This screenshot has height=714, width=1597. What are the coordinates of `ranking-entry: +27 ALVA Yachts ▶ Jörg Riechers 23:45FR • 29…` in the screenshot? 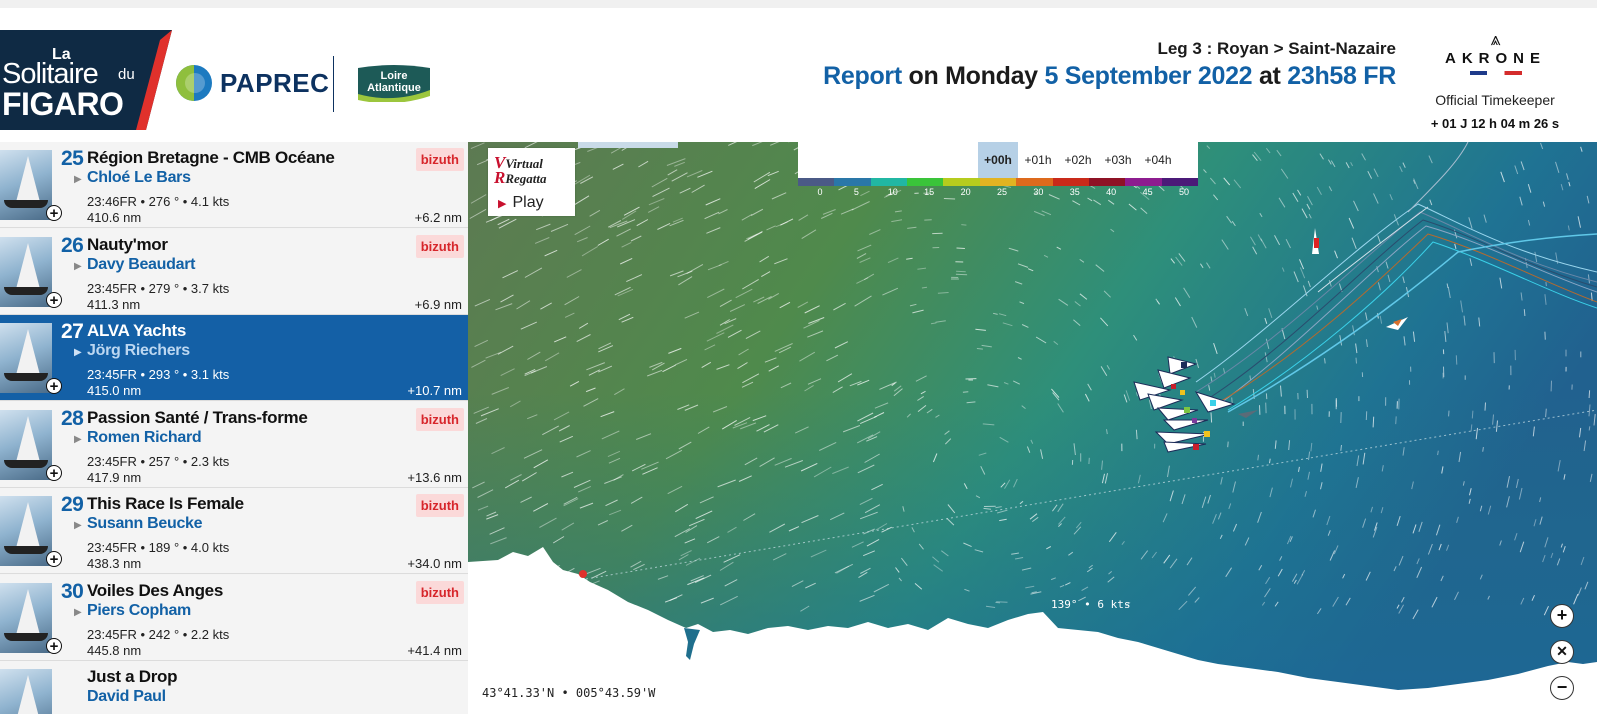 It's located at (234, 358).